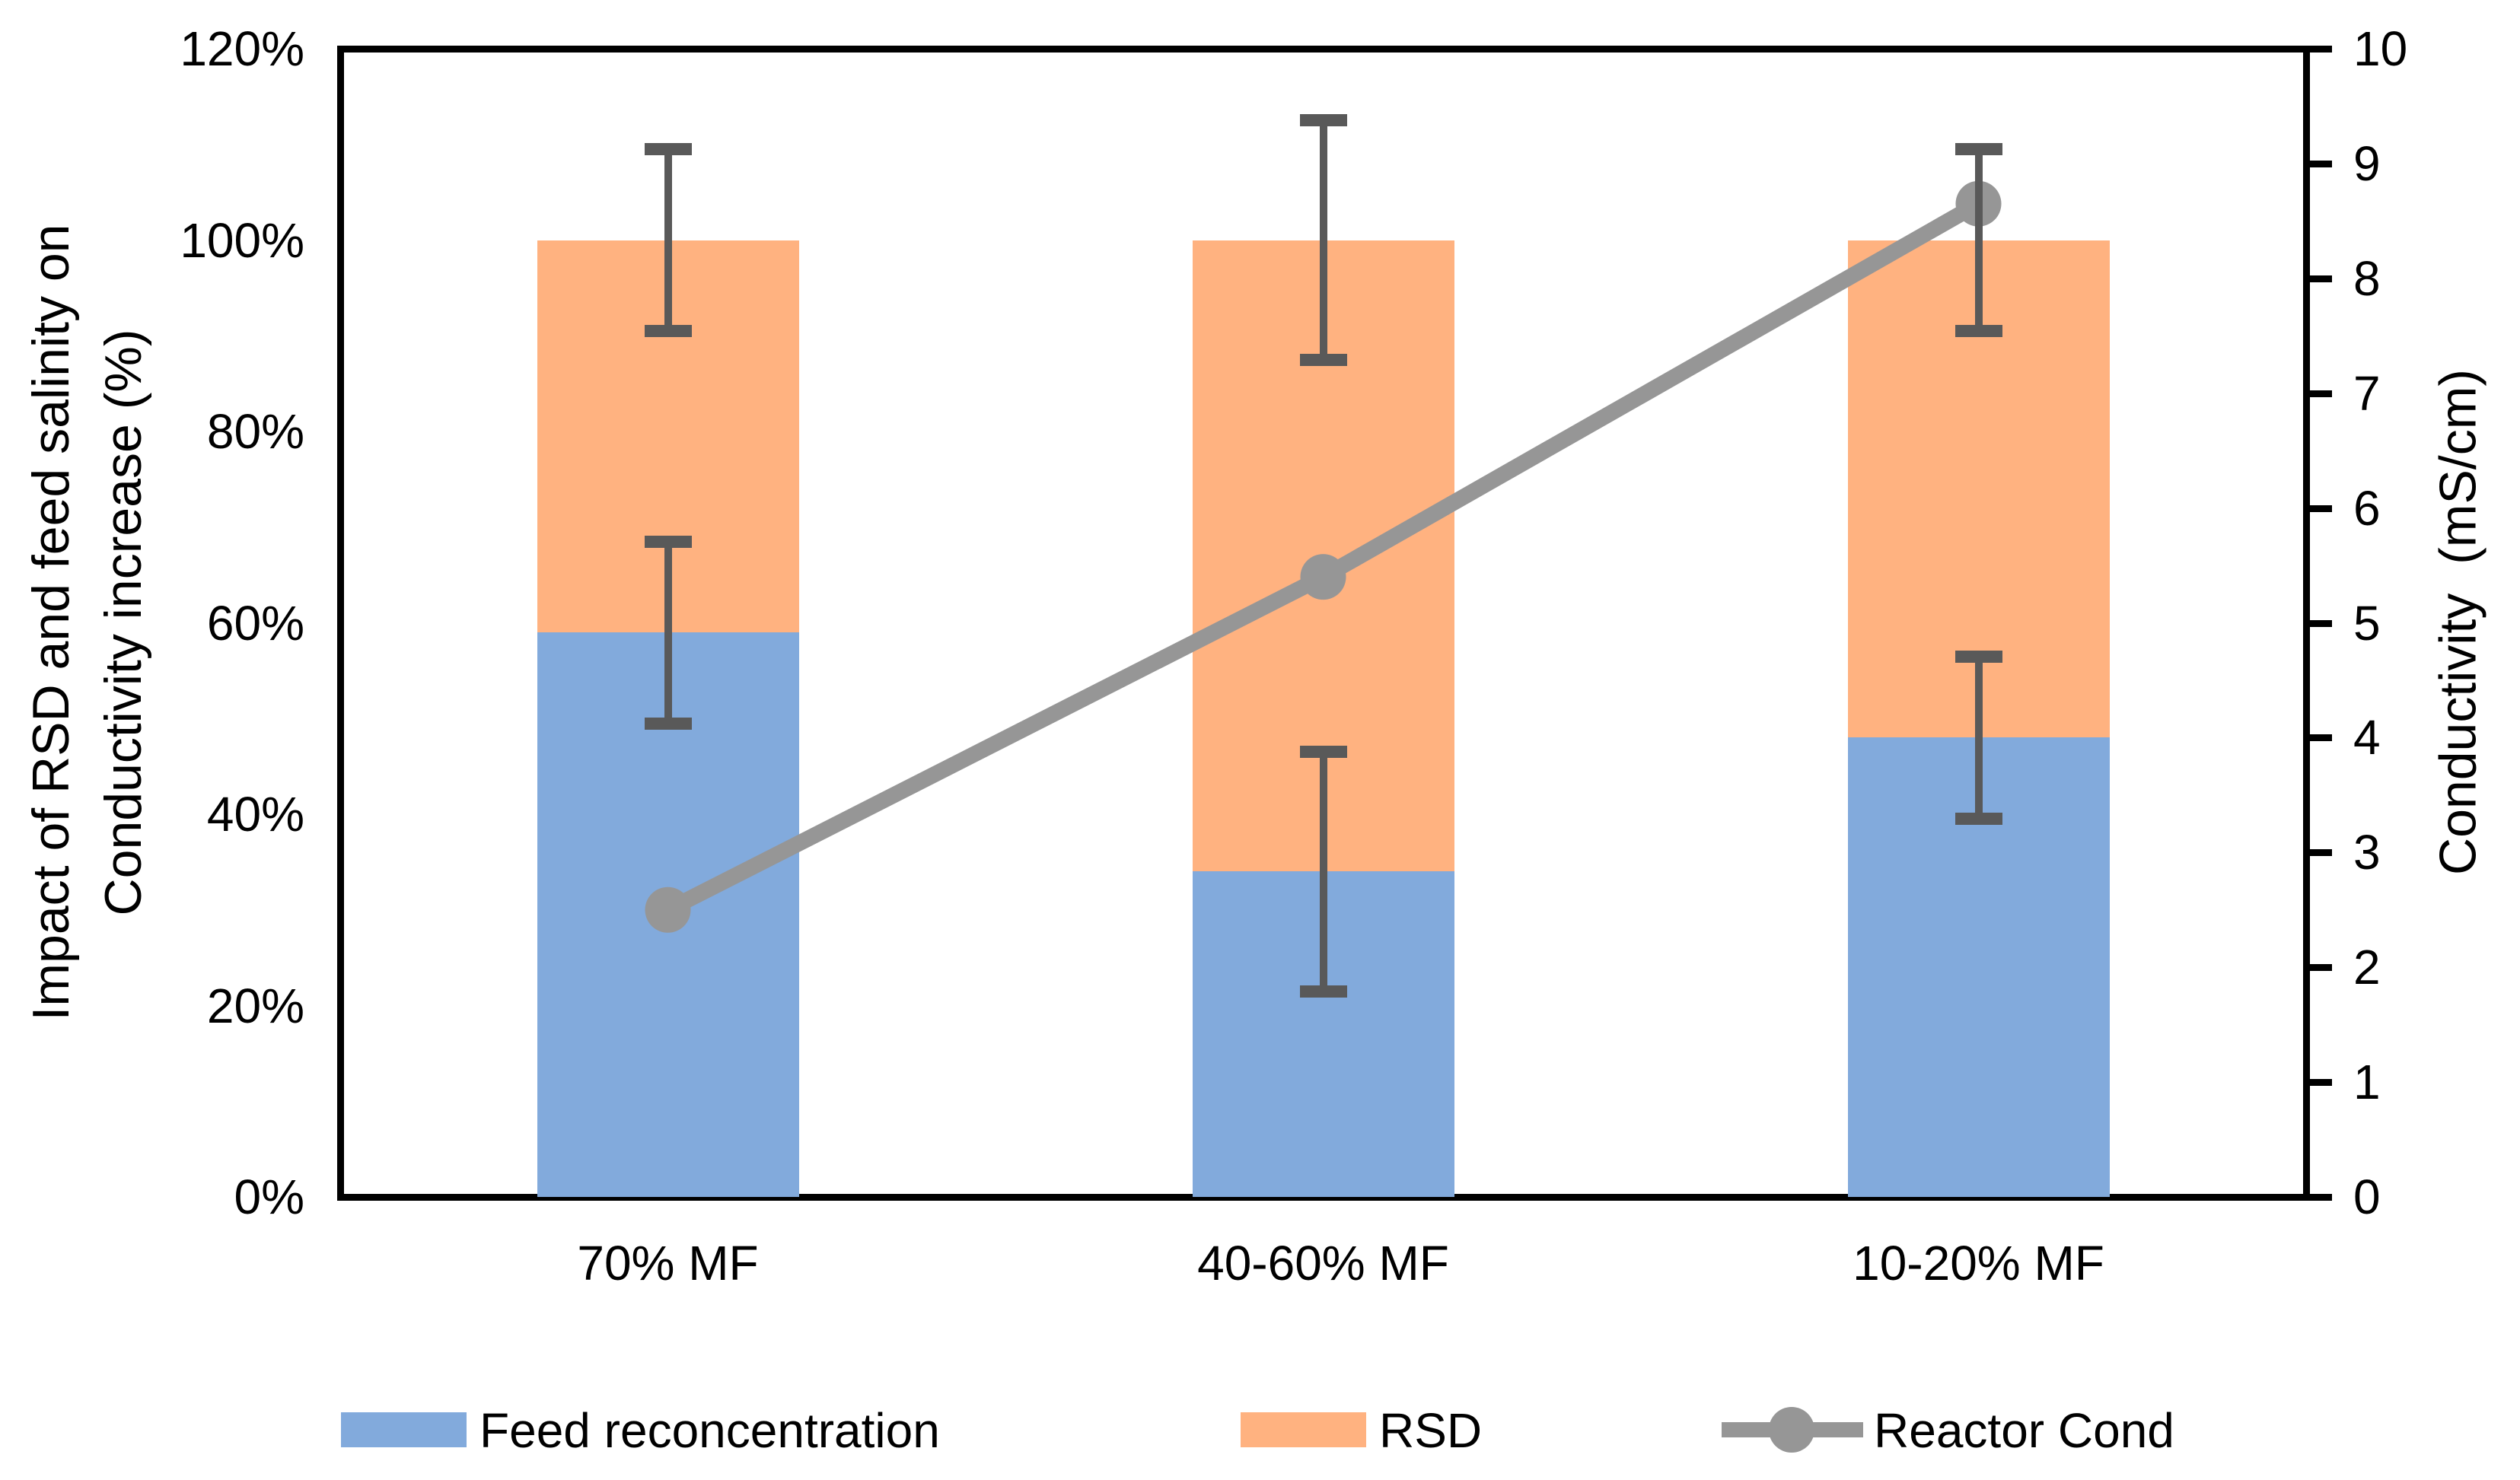 This screenshot has width=2520, height=1480. What do you see at coordinates (1323, 1263) in the screenshot?
I see `x-axis-category-label: 40-60% MF` at bounding box center [1323, 1263].